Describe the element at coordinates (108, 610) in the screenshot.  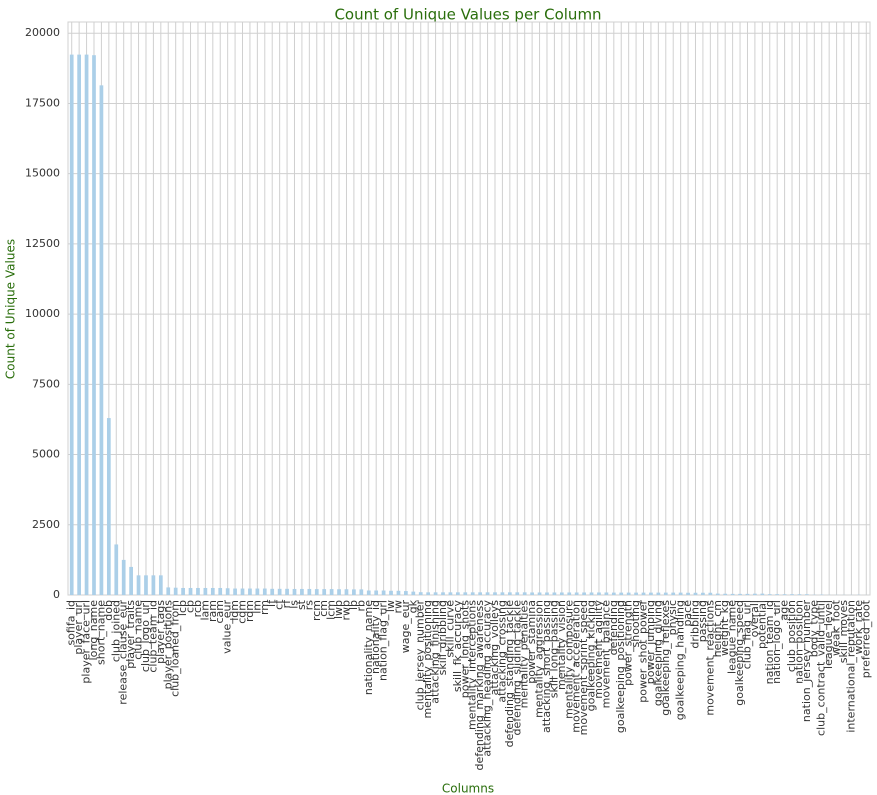
I see `x-tick-label: dob` at that location.